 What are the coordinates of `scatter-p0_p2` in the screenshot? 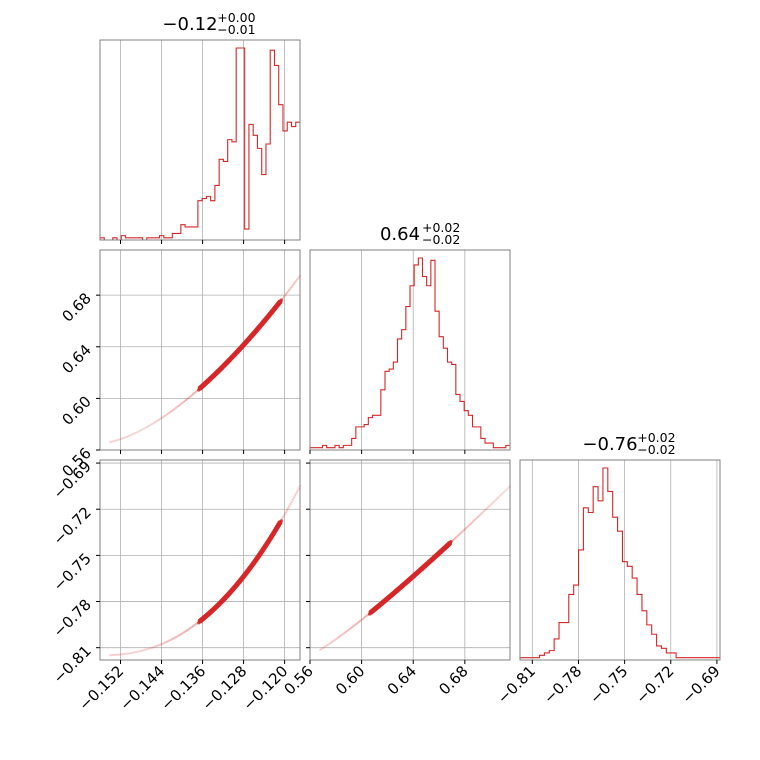 It's located at (205, 570).